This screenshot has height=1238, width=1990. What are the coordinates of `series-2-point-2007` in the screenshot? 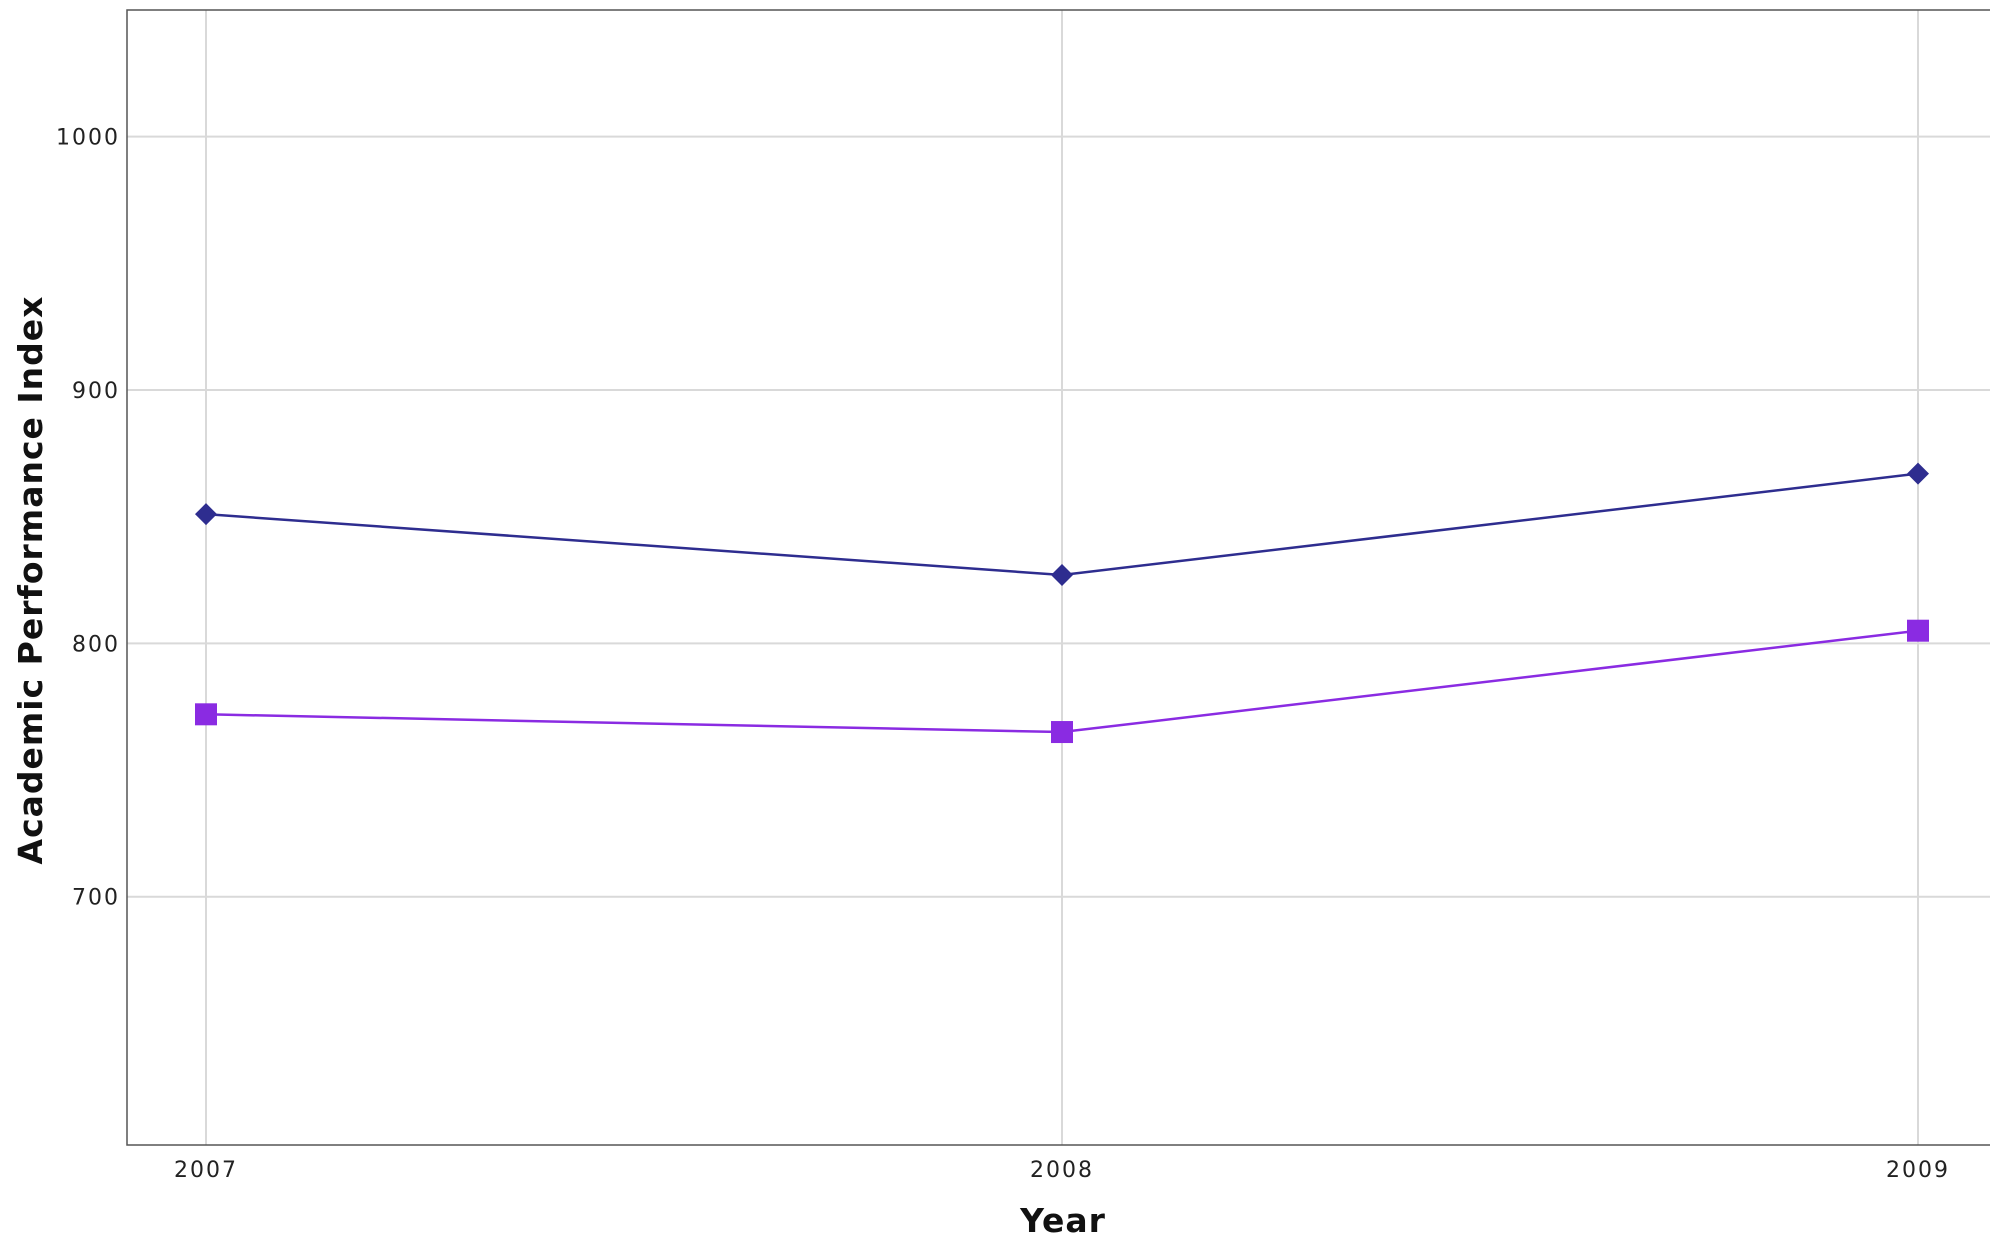 It's located at (206, 714).